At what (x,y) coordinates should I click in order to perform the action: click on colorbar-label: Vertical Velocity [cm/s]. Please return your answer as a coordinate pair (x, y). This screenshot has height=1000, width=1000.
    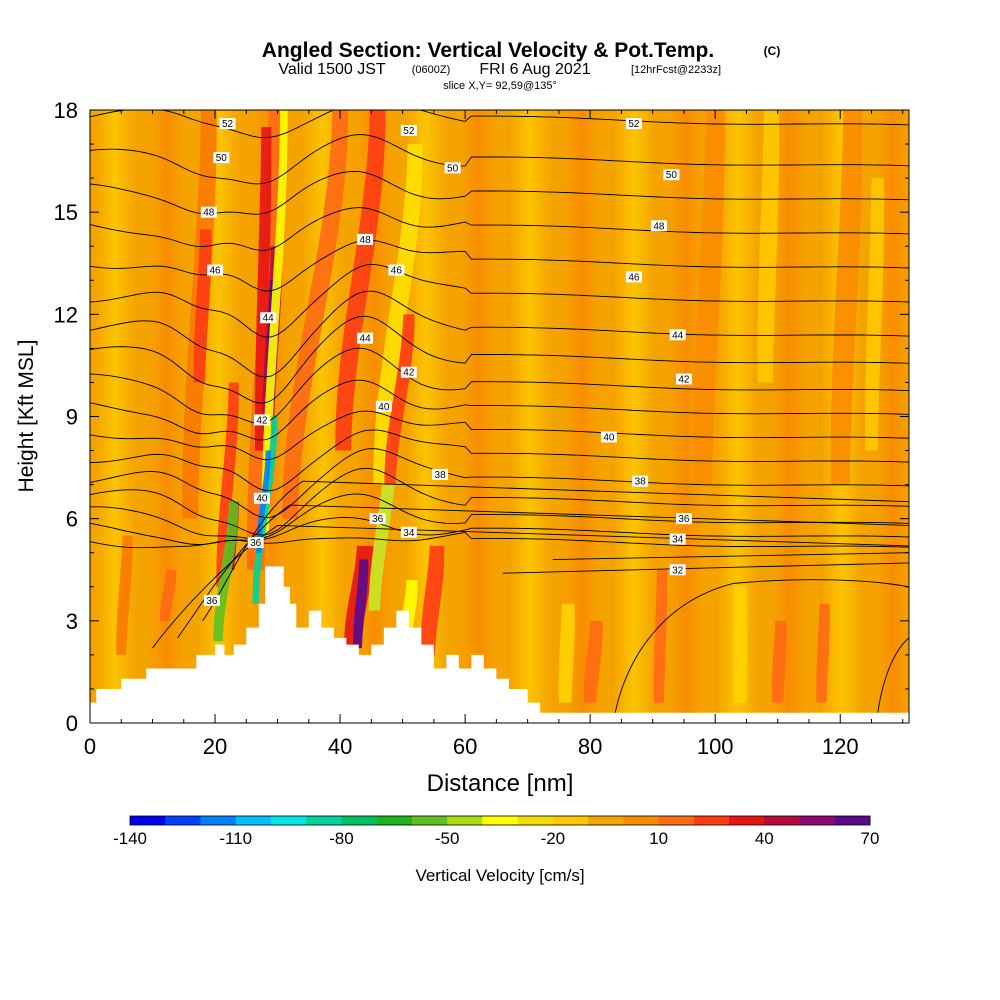
    Looking at the image, I should click on (499, 875).